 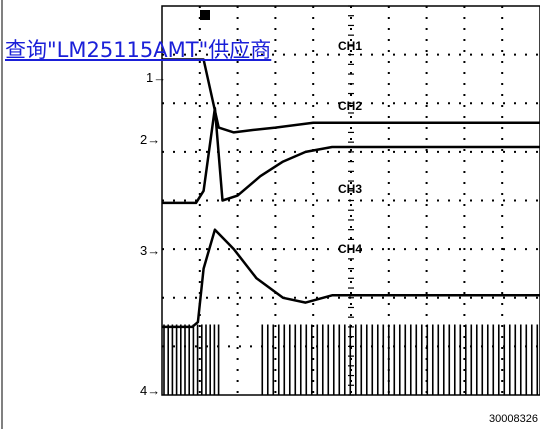 I want to click on channel-marker-1: 1→, so click(x=156, y=77).